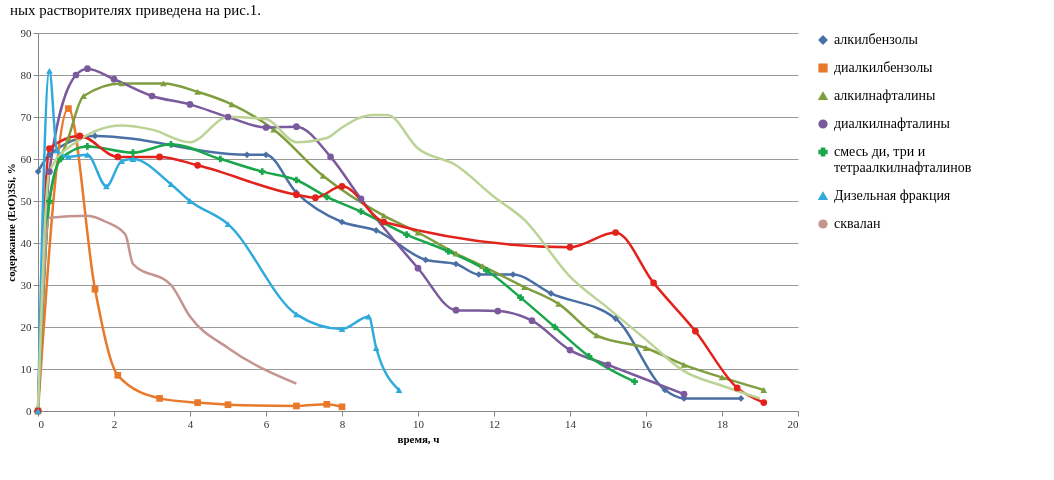  Describe the element at coordinates (26, 32) in the screenshot. I see `y-tick-label: 90` at that location.